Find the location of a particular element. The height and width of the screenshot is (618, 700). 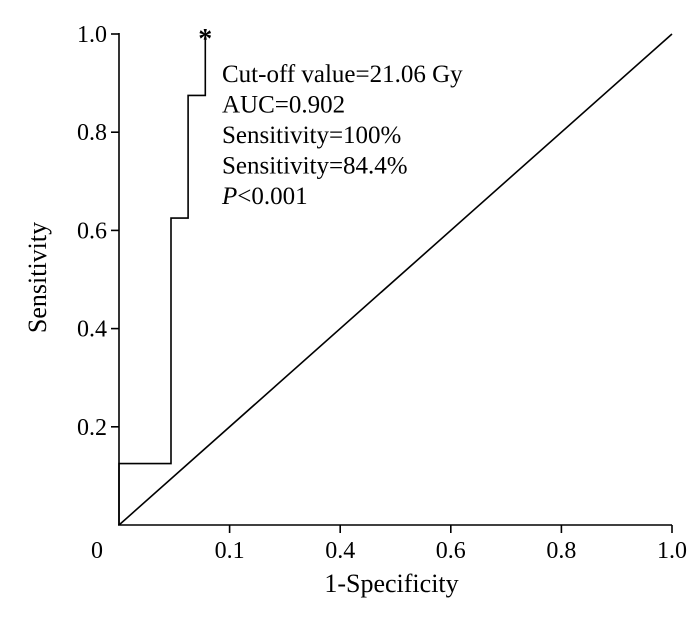

y-tick-label: 1.0 is located at coordinates (92, 35).